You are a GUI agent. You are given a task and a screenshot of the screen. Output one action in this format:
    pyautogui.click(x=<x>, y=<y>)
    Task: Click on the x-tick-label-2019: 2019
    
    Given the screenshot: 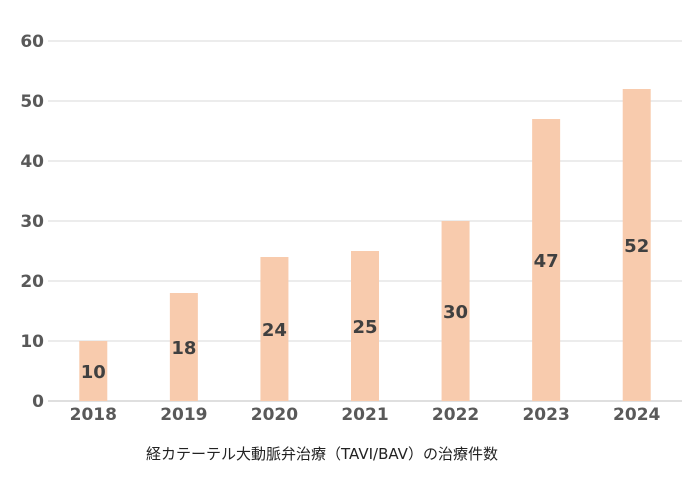 What is the action you would take?
    pyautogui.click(x=183, y=415)
    